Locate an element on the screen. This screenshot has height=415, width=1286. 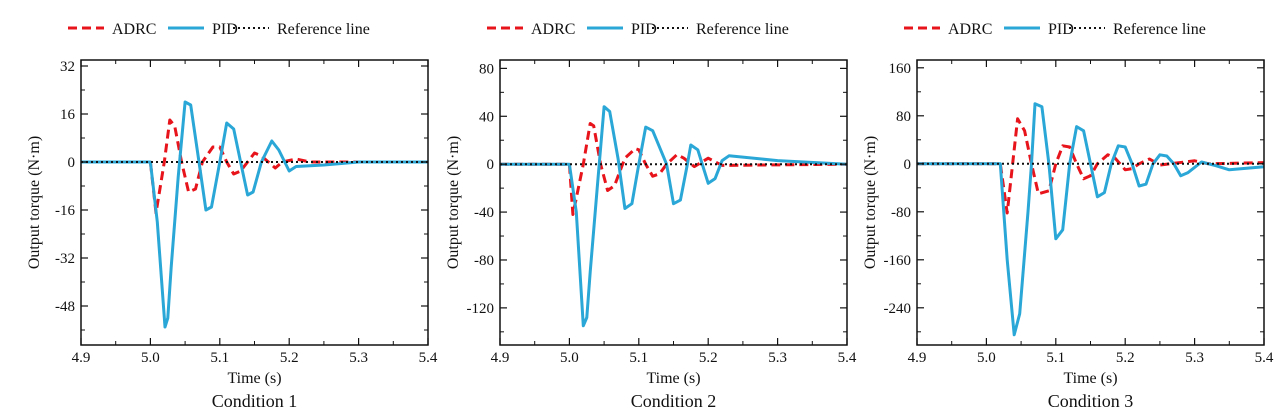
subplot-caption: Condition 2 is located at coordinates (674, 400).